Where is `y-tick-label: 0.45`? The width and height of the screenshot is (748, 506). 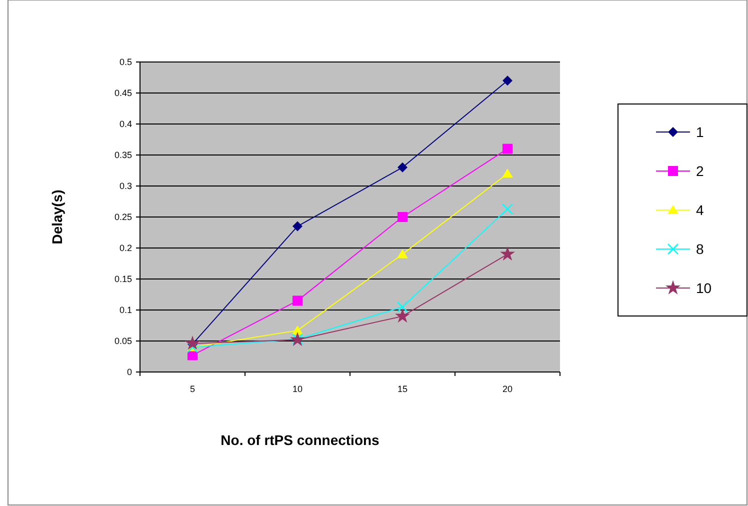 y-tick-label: 0.45 is located at coordinates (123, 93).